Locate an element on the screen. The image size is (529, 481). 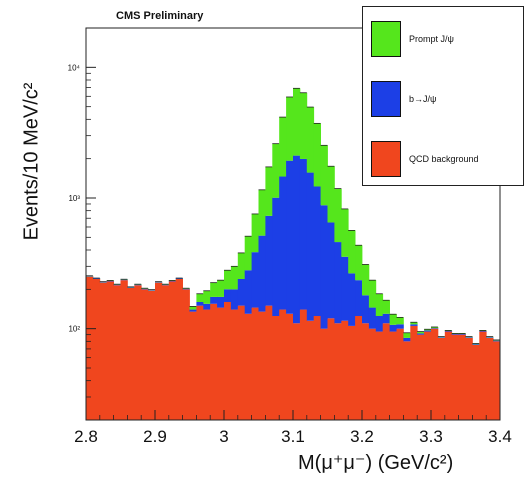
x-tick-label-2: 3 is located at coordinates (223, 436).